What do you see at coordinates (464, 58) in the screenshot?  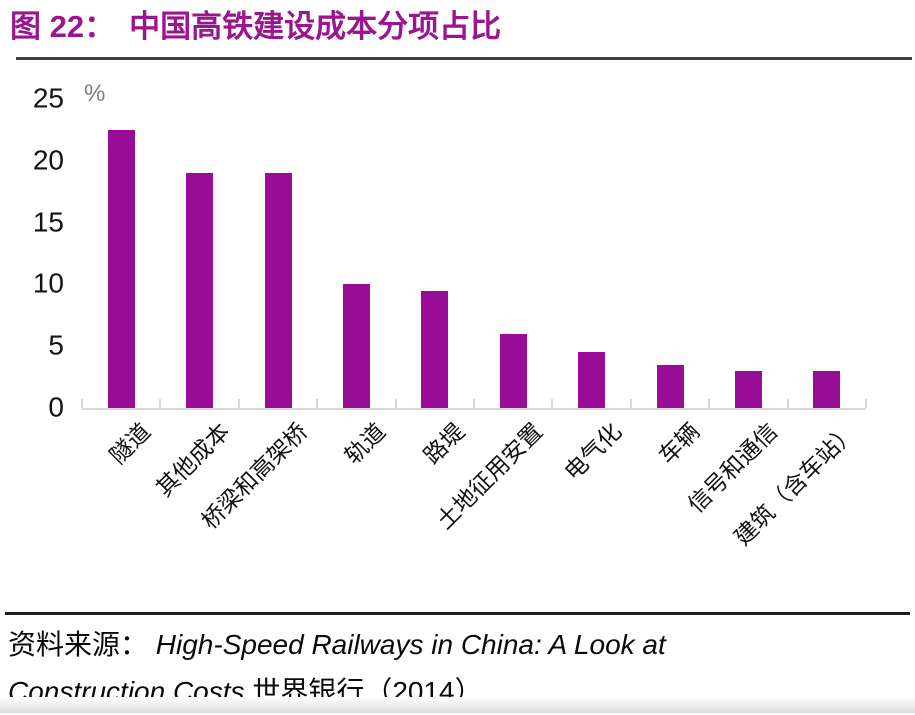 I see `title-divider-line` at bounding box center [464, 58].